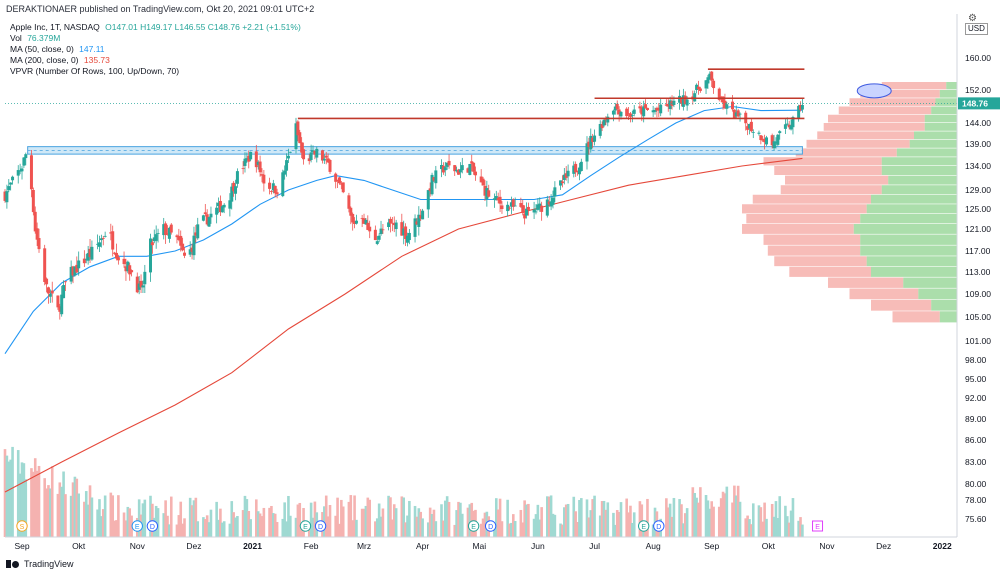  I want to click on legend-ma200-row: MA (200, close, 0) 135.73, so click(155, 60).